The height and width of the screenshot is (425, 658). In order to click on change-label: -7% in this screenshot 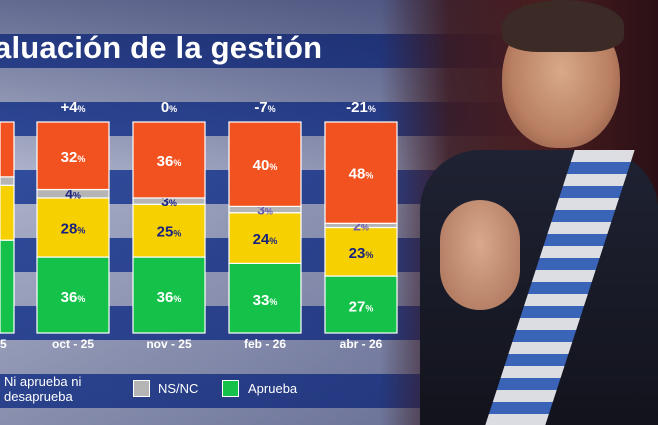, I will do `click(264, 107)`.